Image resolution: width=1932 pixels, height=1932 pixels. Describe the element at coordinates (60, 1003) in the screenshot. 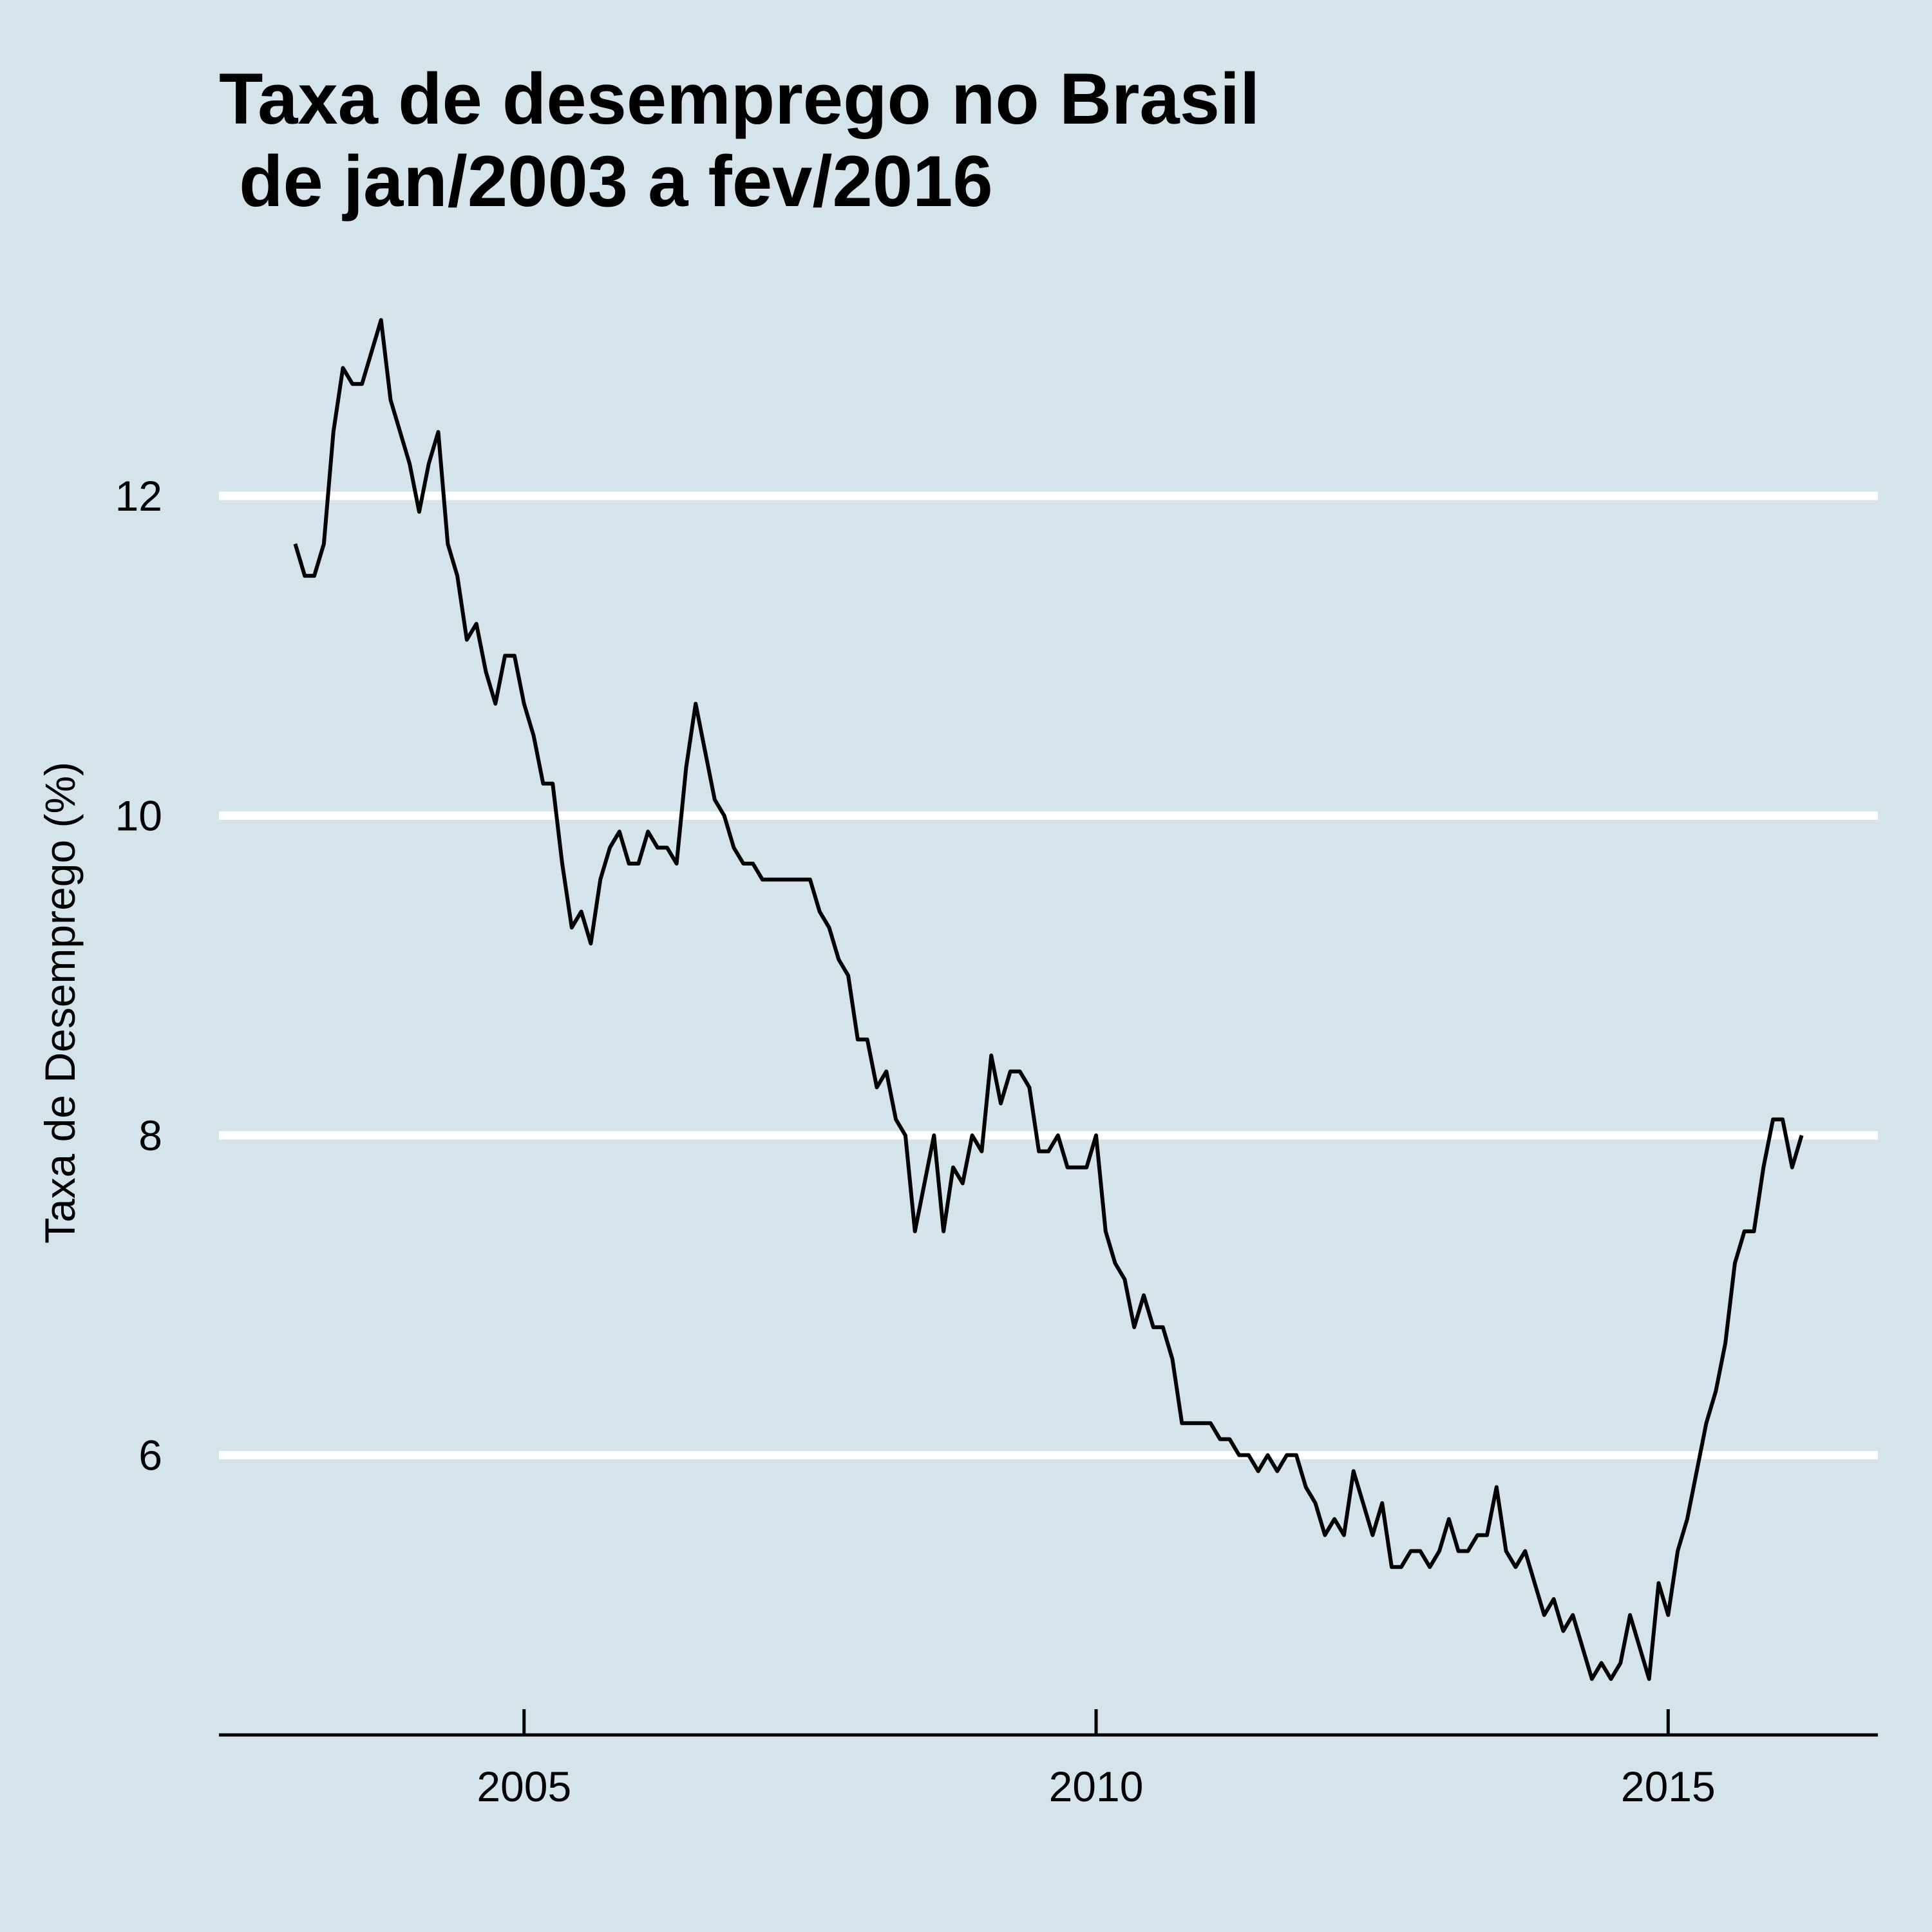

I see `y-axis-label: Taxa de Desemprego (%)` at that location.